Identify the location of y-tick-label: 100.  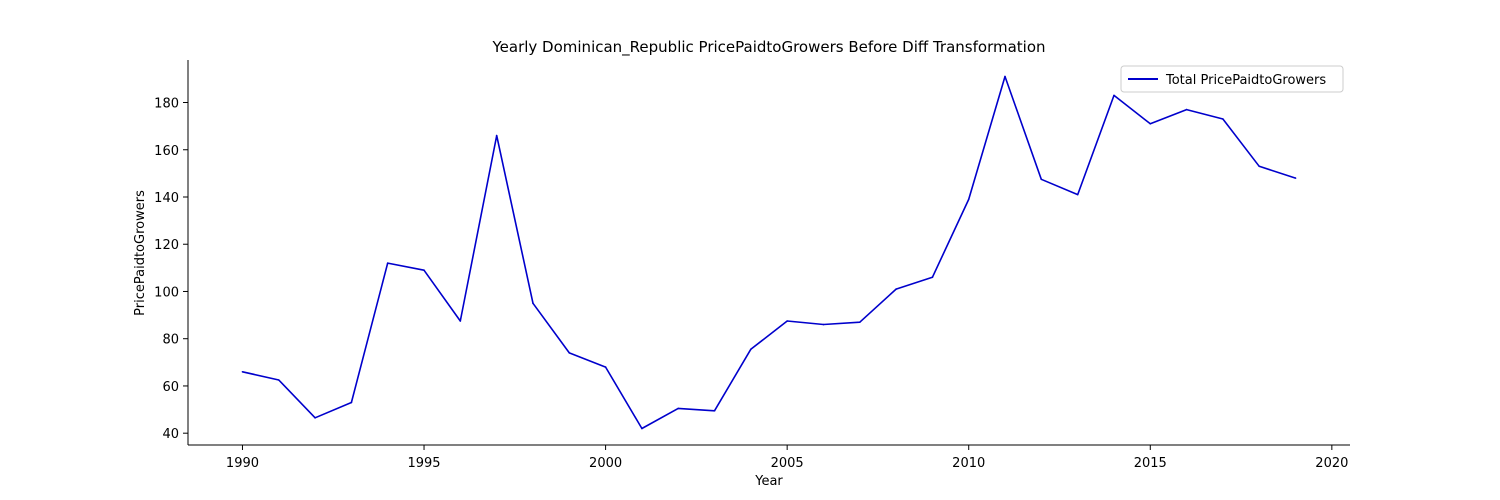
(166, 292).